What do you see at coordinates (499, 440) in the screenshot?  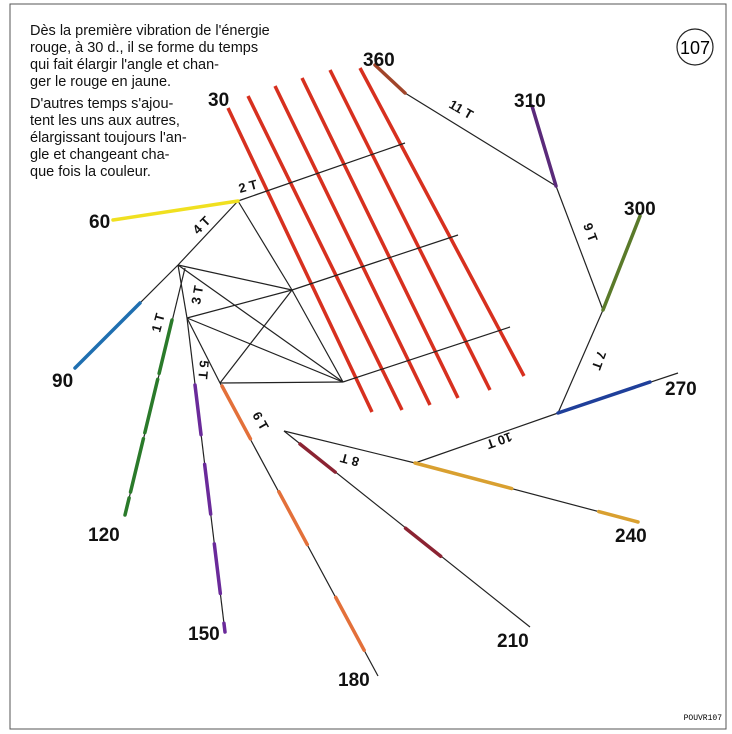 I see `time-label: 10 T` at bounding box center [499, 440].